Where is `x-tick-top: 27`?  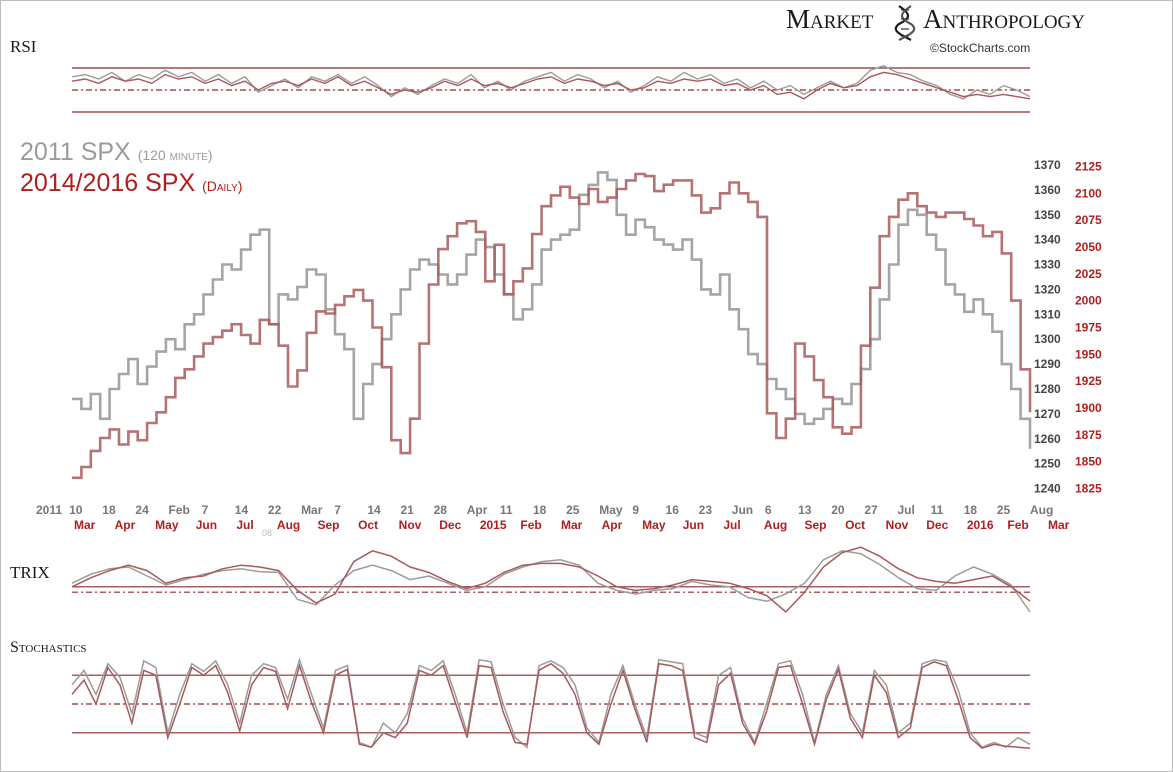 x-tick-top: 27 is located at coordinates (871, 510).